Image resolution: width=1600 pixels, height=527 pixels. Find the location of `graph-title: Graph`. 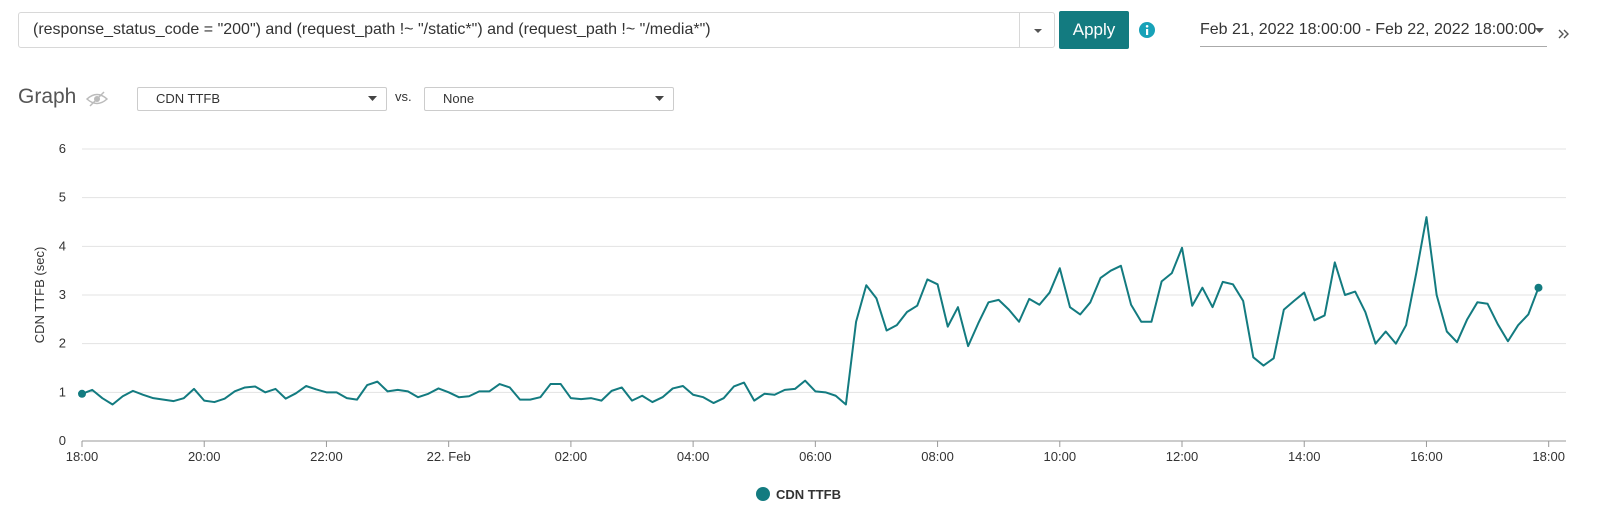

graph-title: Graph is located at coordinates (47, 96).